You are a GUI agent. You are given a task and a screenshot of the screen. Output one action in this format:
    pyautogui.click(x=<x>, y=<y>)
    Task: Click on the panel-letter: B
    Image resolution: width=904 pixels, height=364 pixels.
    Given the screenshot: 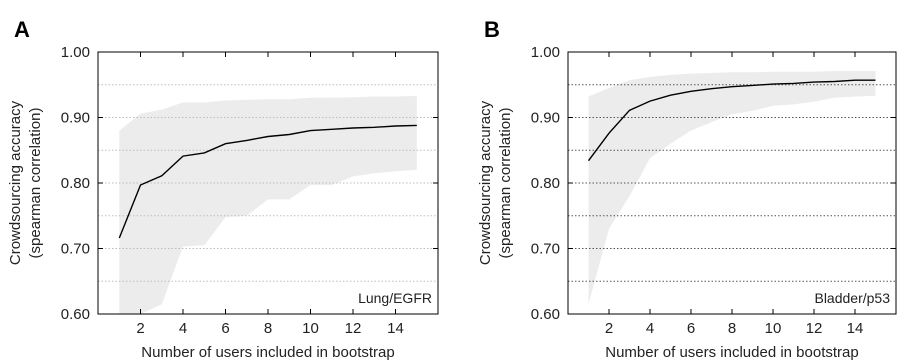 What is the action you would take?
    pyautogui.click(x=492, y=29)
    